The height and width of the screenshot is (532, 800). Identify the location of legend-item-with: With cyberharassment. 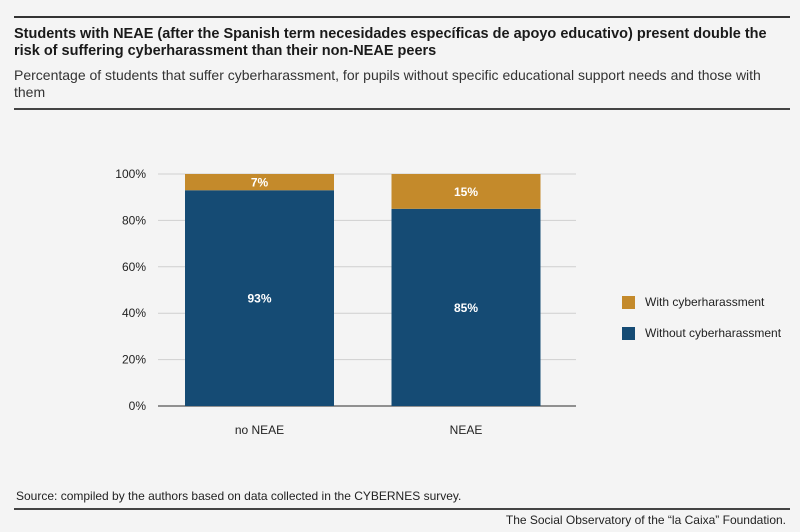
(701, 302).